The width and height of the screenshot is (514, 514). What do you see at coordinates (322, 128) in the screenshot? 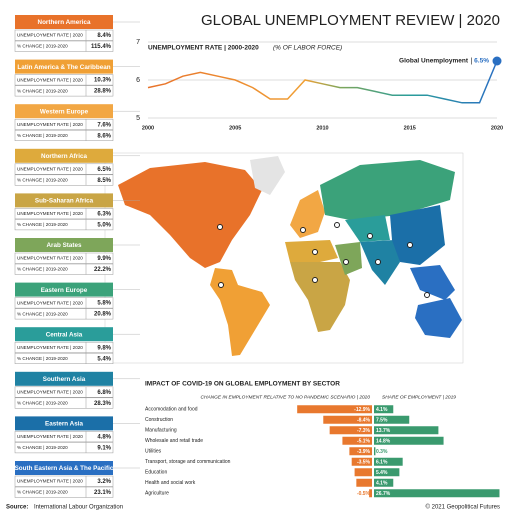
I see `x-tick-label: 2010` at bounding box center [322, 128].